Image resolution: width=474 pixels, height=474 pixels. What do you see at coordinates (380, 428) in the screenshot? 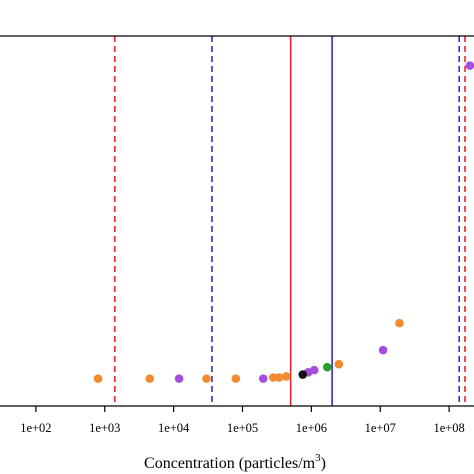
I see `x-tick-label: 1e+07` at bounding box center [380, 428].